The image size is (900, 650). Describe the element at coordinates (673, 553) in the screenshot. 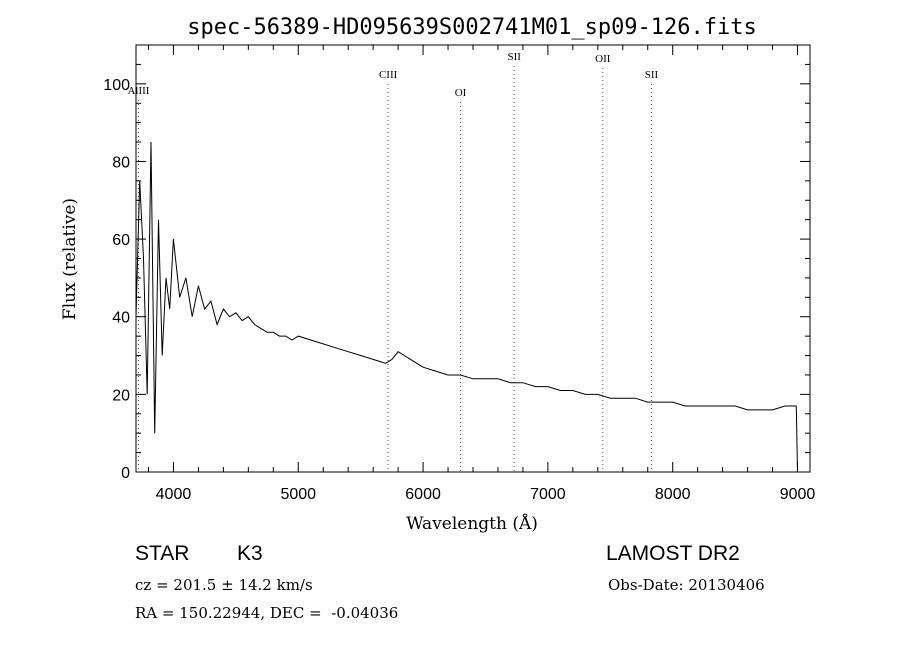

I see `survey-name: LAMOST DR2` at that location.